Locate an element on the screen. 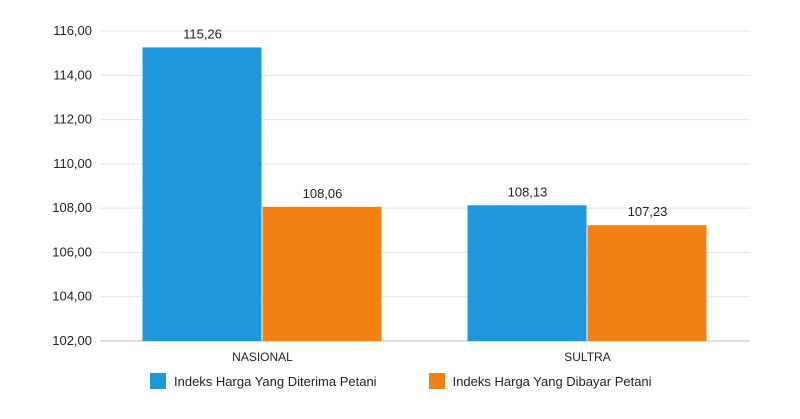 Image resolution: width=800 pixels, height=419 pixels. y-tick-label: 116,00 is located at coordinates (72, 30).